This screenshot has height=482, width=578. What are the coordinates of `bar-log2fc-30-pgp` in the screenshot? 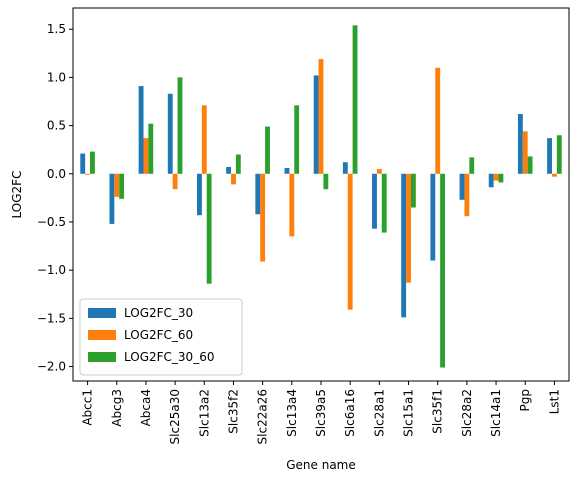 It's located at (520, 144).